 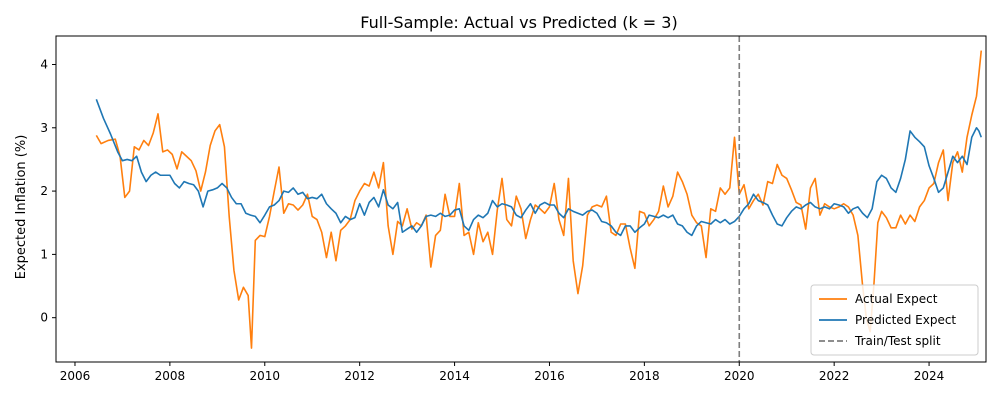 I want to click on x-tick-label: 2010, so click(x=265, y=376).